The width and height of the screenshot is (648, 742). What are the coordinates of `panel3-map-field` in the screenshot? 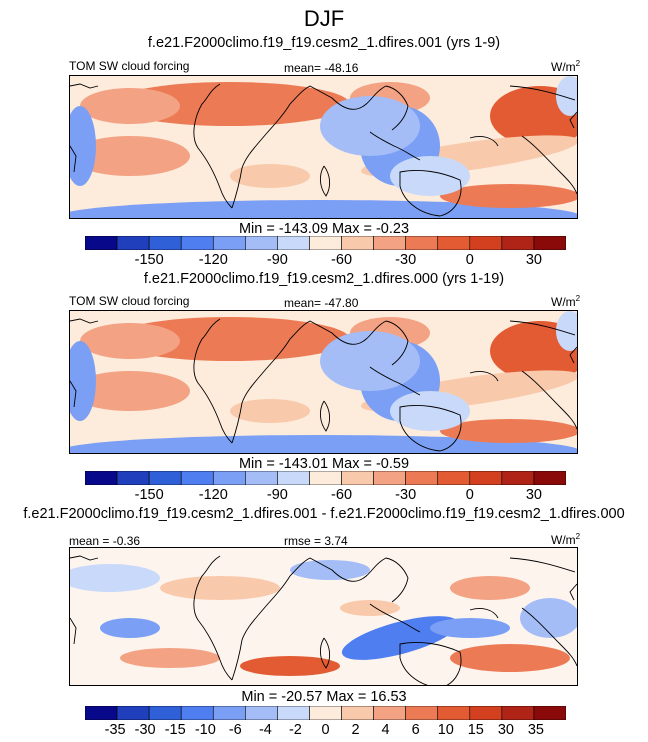 It's located at (323, 616).